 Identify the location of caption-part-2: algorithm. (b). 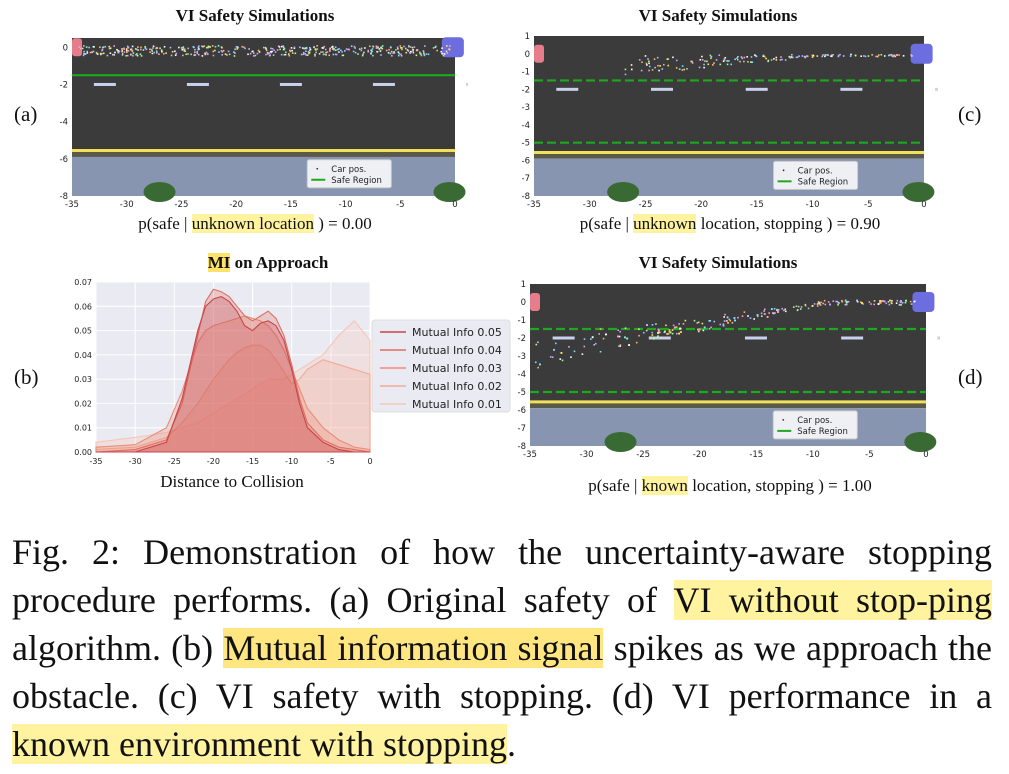
(118, 648).